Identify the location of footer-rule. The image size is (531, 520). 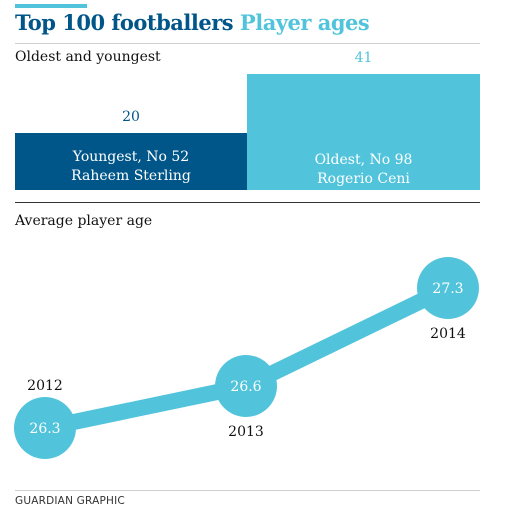
(247, 490).